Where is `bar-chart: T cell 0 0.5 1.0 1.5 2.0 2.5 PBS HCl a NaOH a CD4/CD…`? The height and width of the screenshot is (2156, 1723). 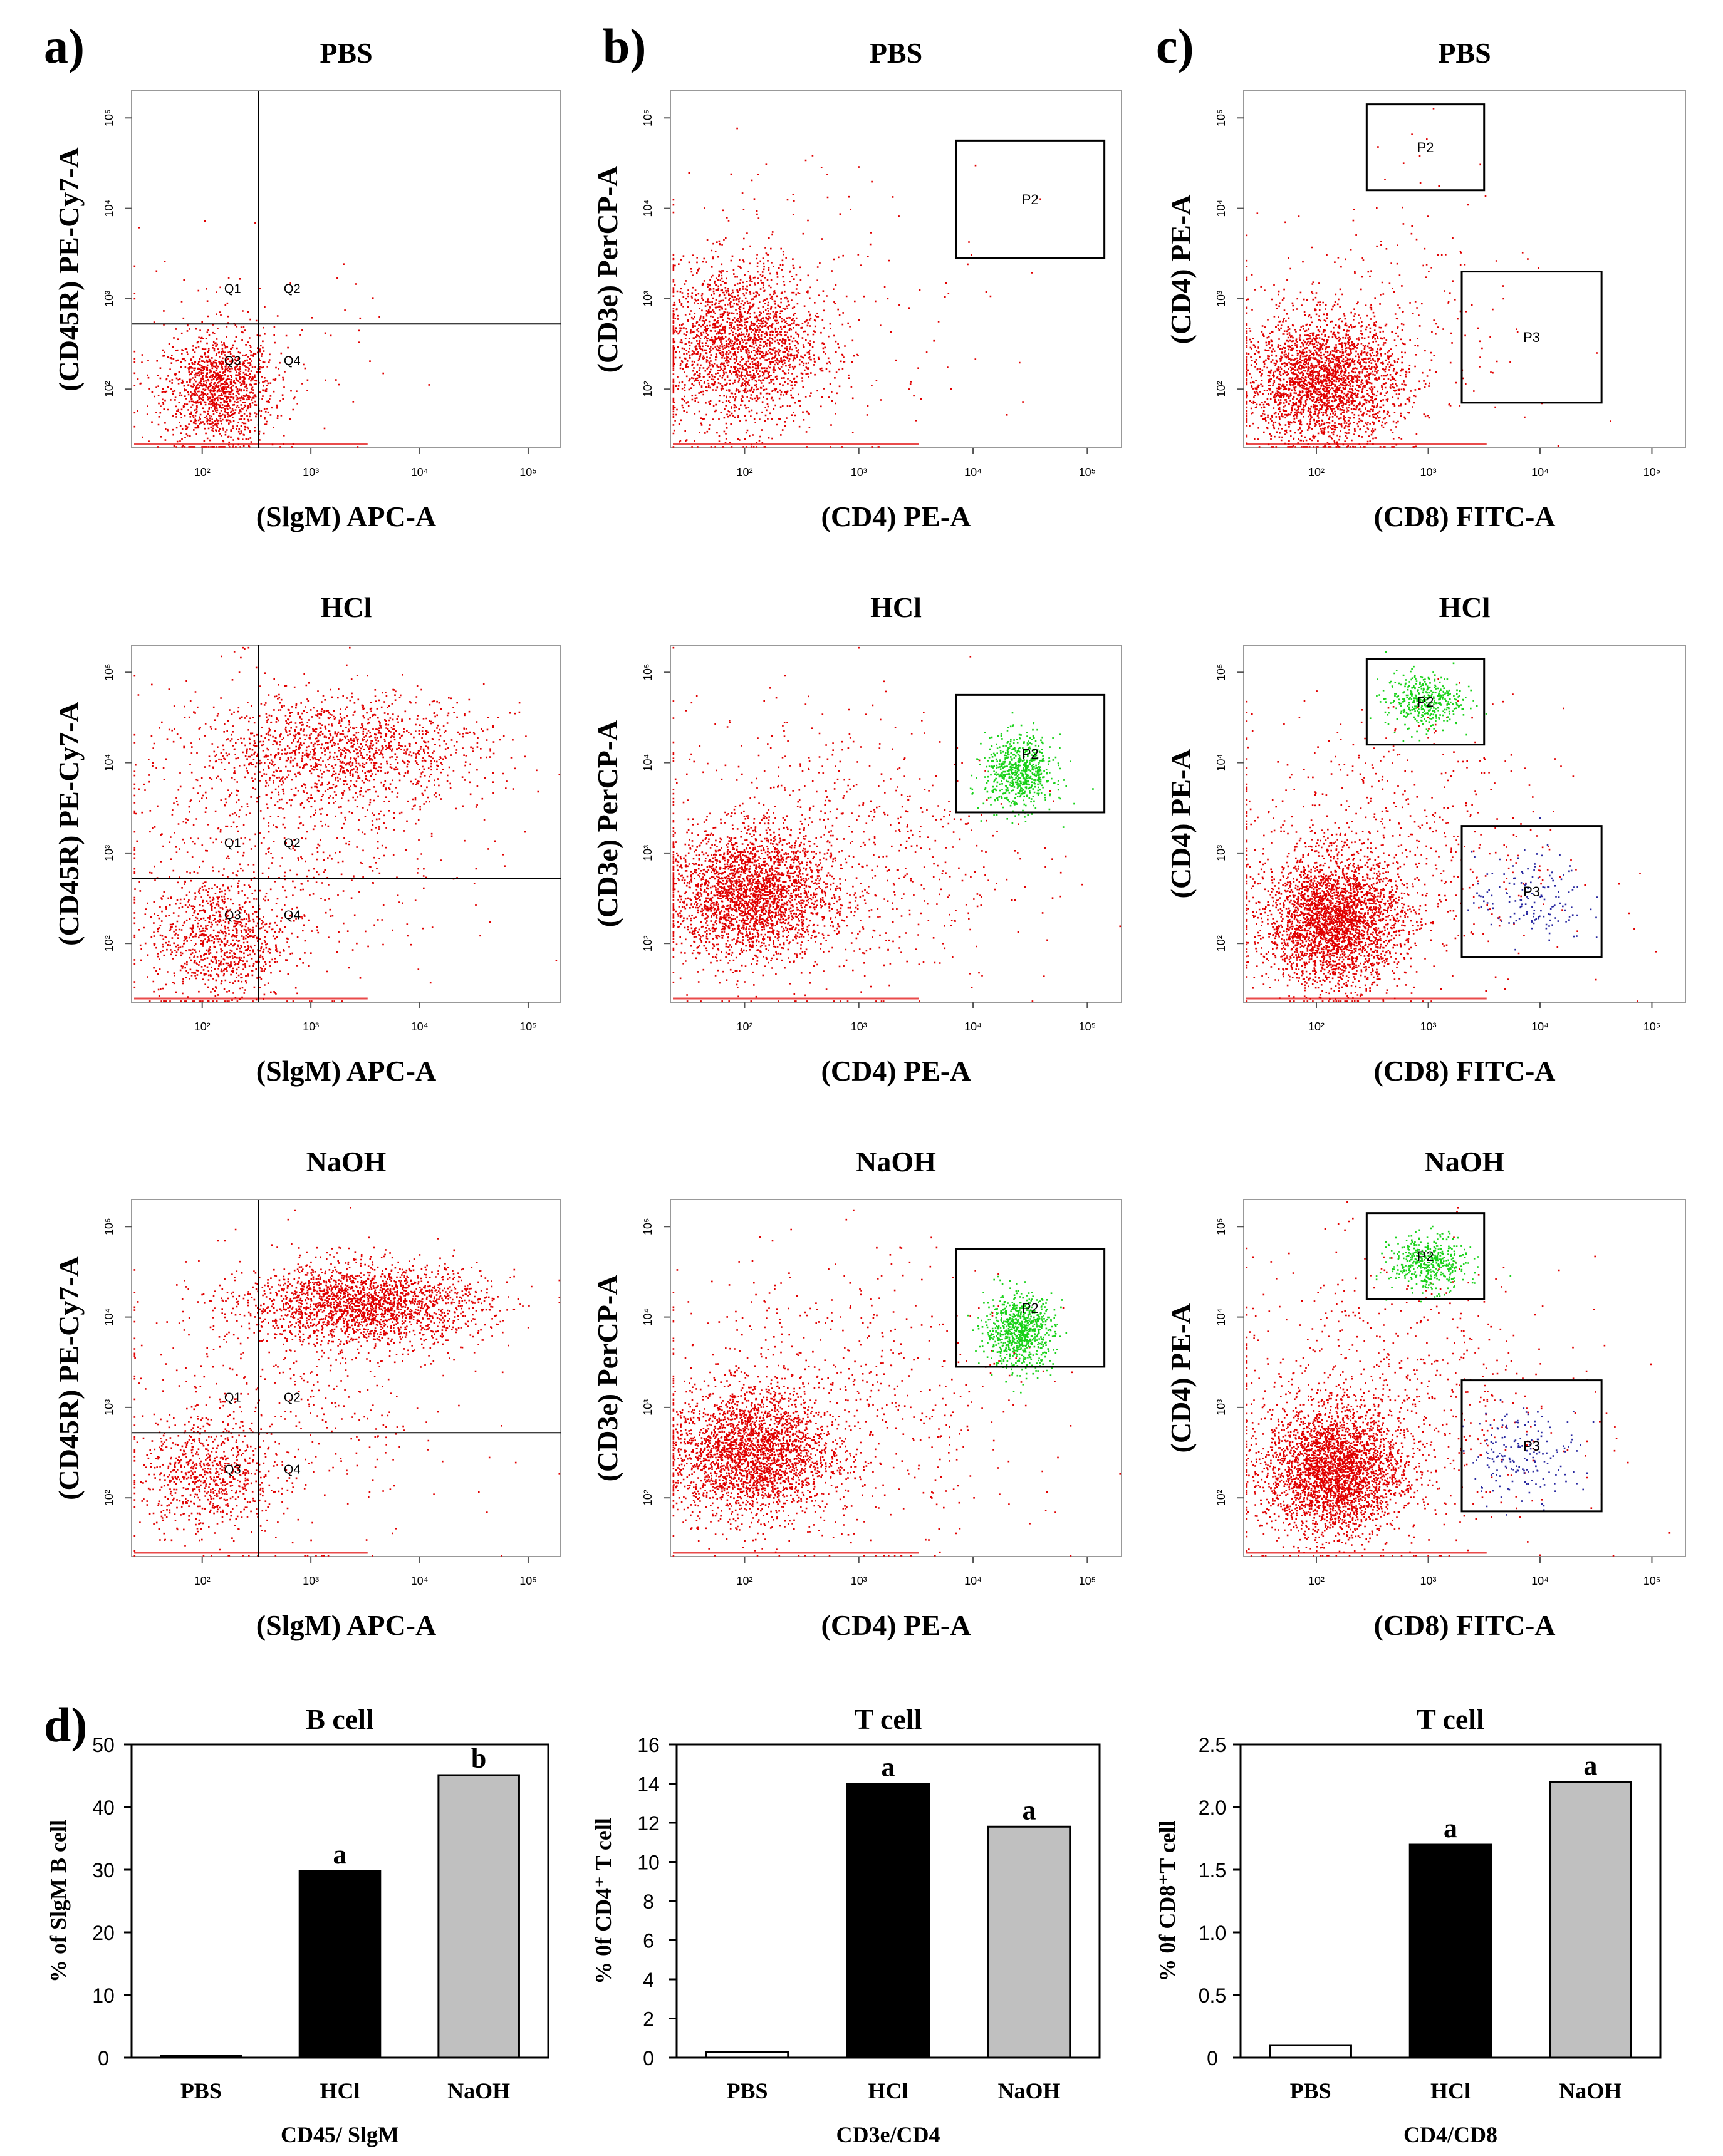 bar-chart: T cell 0 0.5 1.0 1.5 2.0 2.5 PBS HCl a NaOH a CD4/CD… is located at coordinates (1408, 1925).